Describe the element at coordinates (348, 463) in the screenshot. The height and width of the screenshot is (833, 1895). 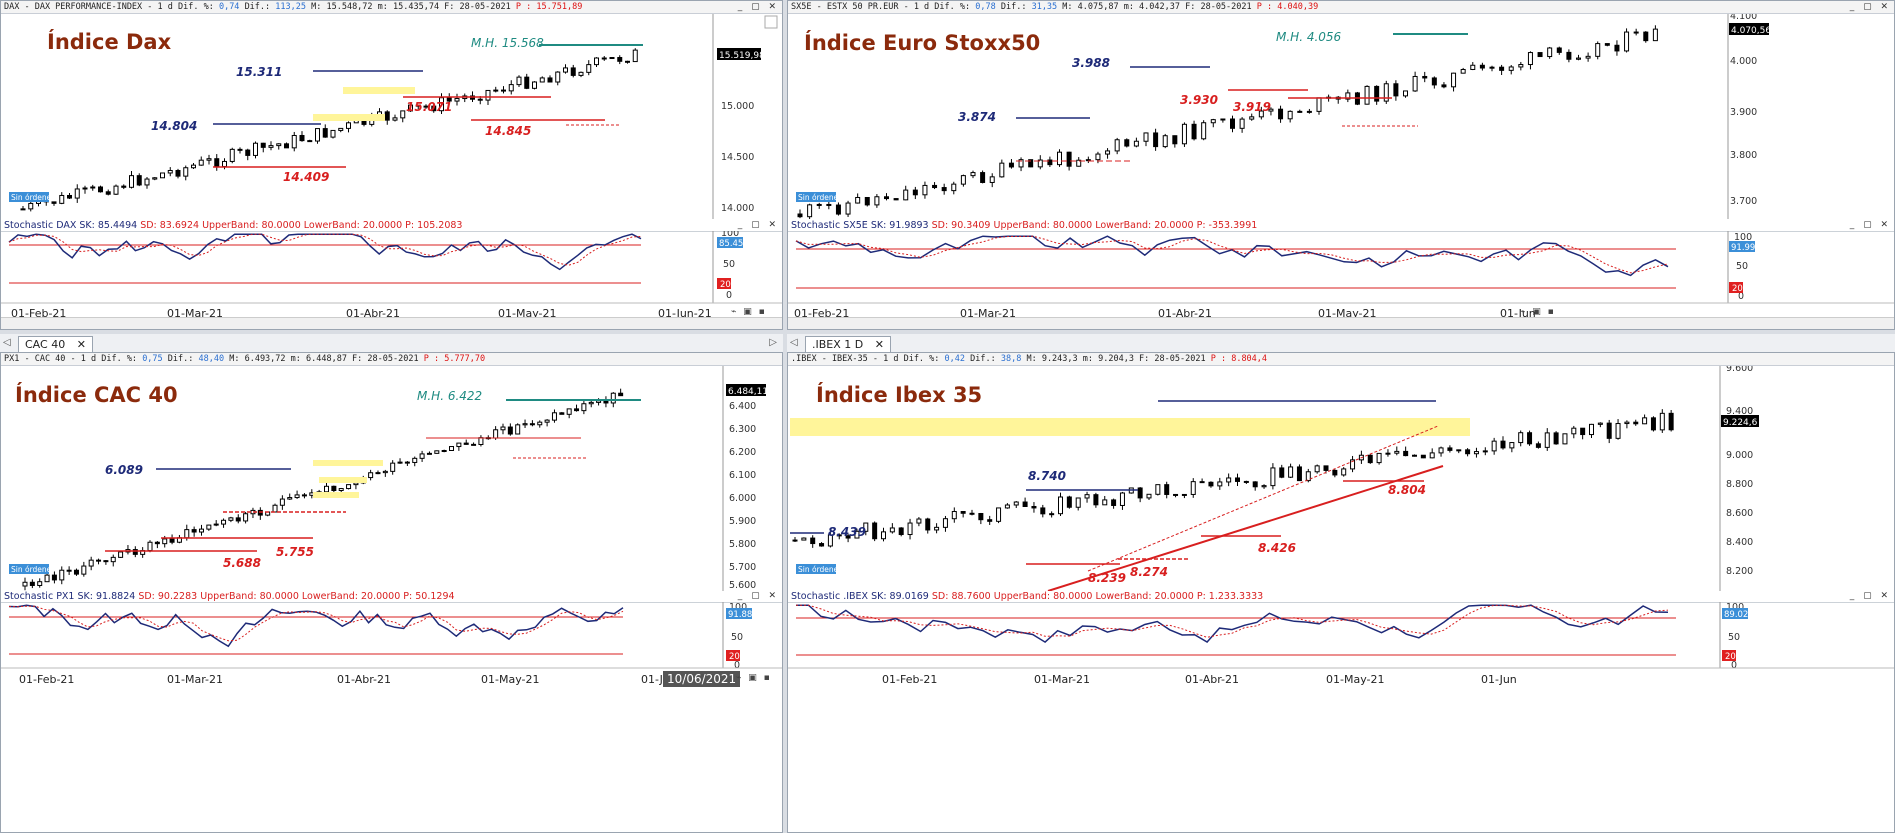
I see `support-zone` at that location.